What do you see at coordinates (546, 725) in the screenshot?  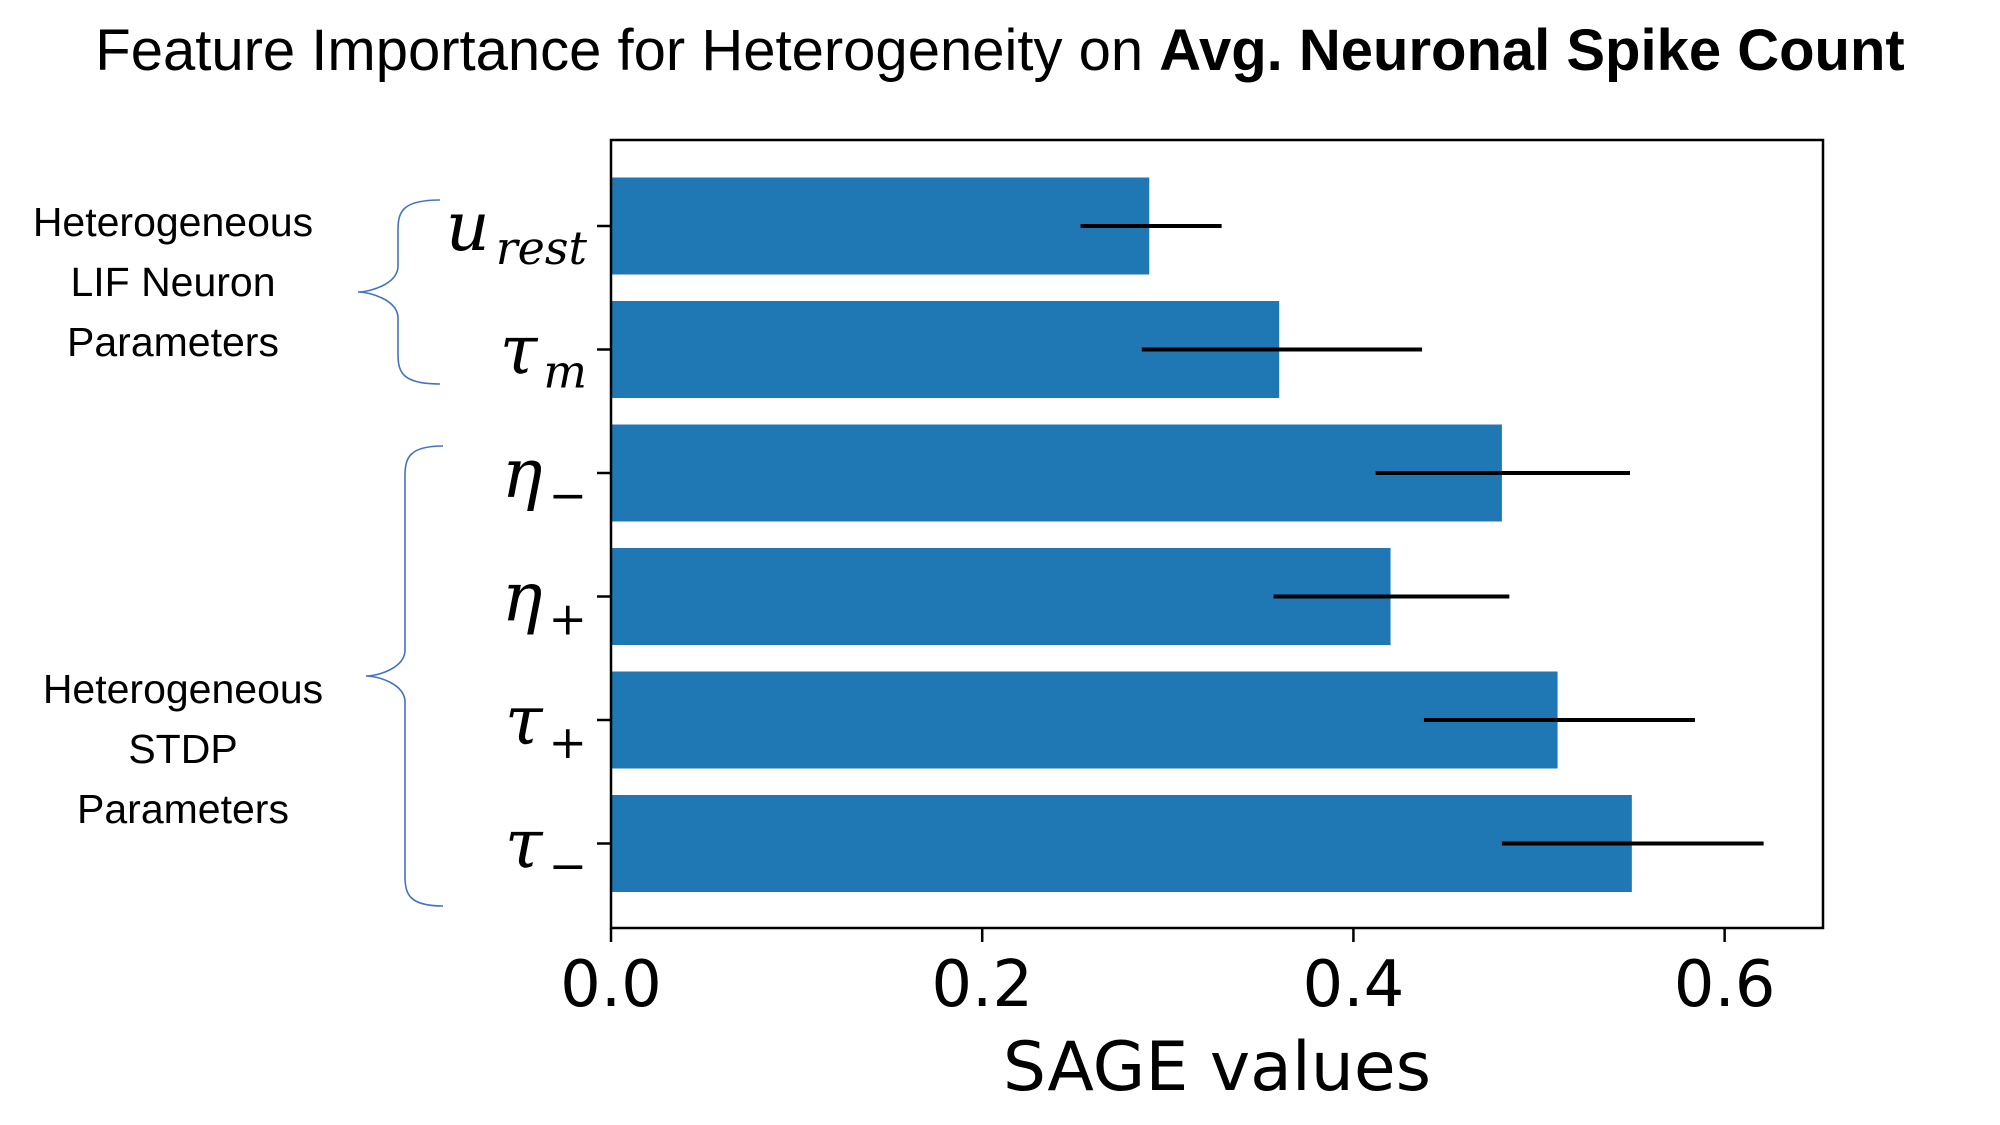 I see `category-label-4: τ +` at bounding box center [546, 725].